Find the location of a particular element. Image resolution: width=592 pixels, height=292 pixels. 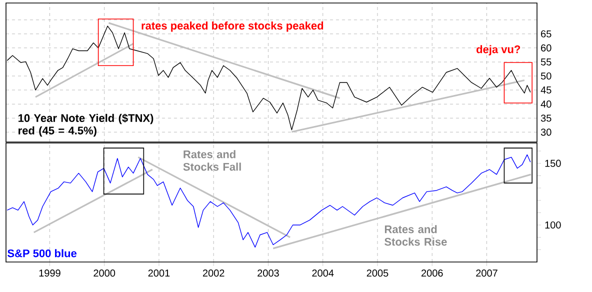

x-tick-label: 2006 is located at coordinates (432, 273).